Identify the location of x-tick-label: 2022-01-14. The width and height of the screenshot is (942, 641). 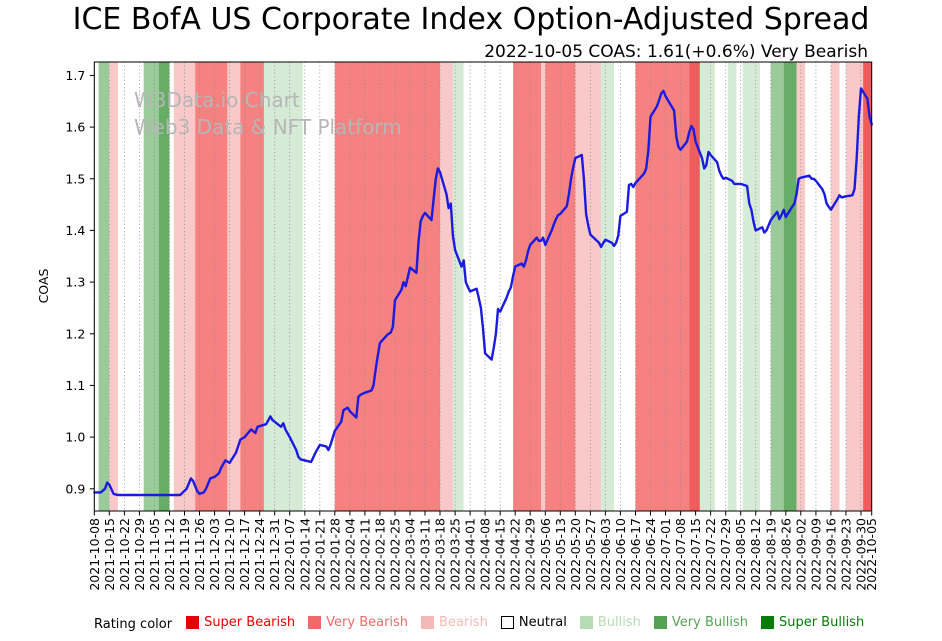
(304, 554).